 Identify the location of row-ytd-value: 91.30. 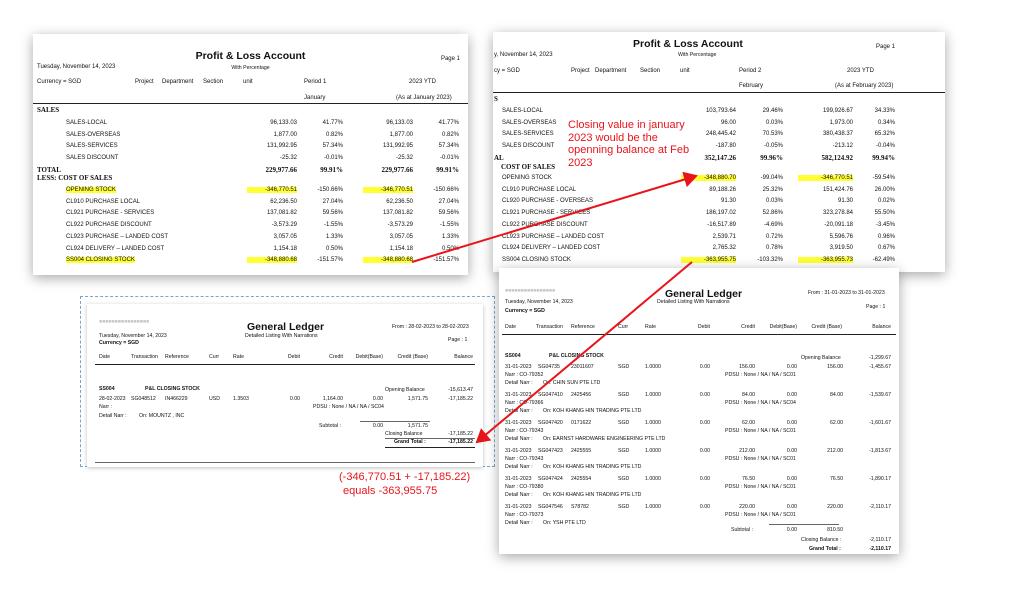
(845, 201).